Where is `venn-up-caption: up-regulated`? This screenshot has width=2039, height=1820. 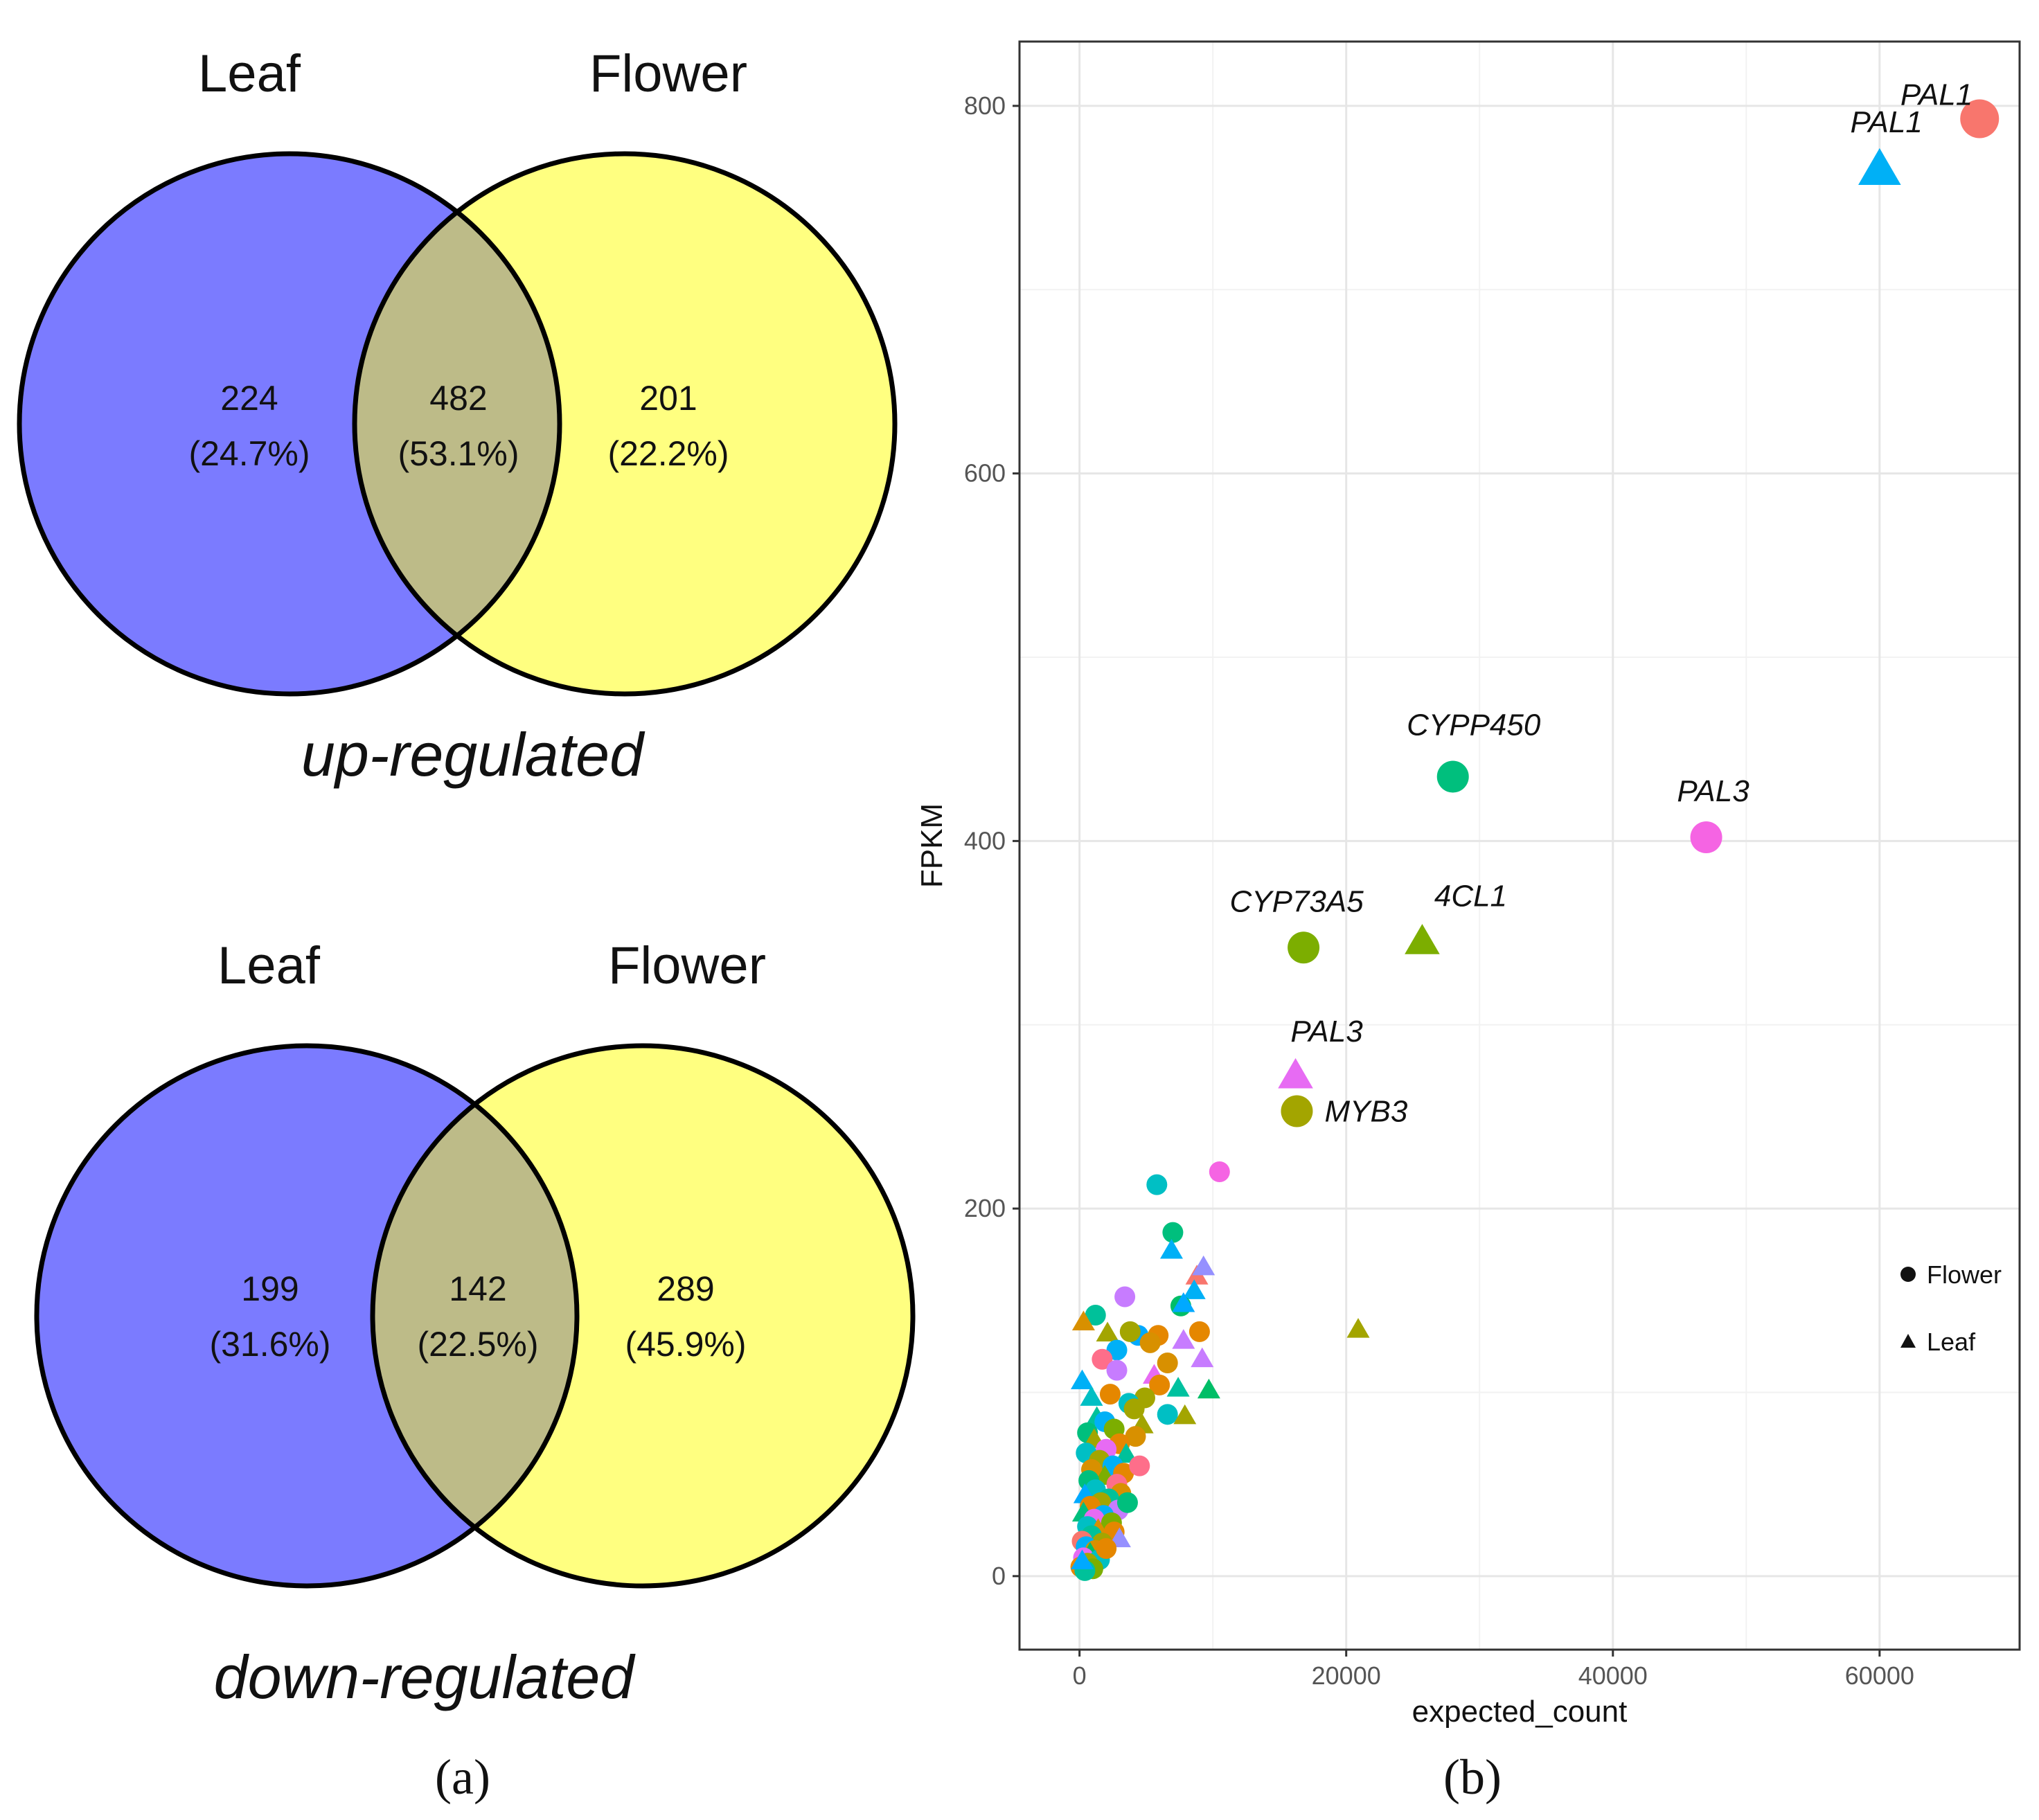 venn-up-caption: up-regulated is located at coordinates (473, 755).